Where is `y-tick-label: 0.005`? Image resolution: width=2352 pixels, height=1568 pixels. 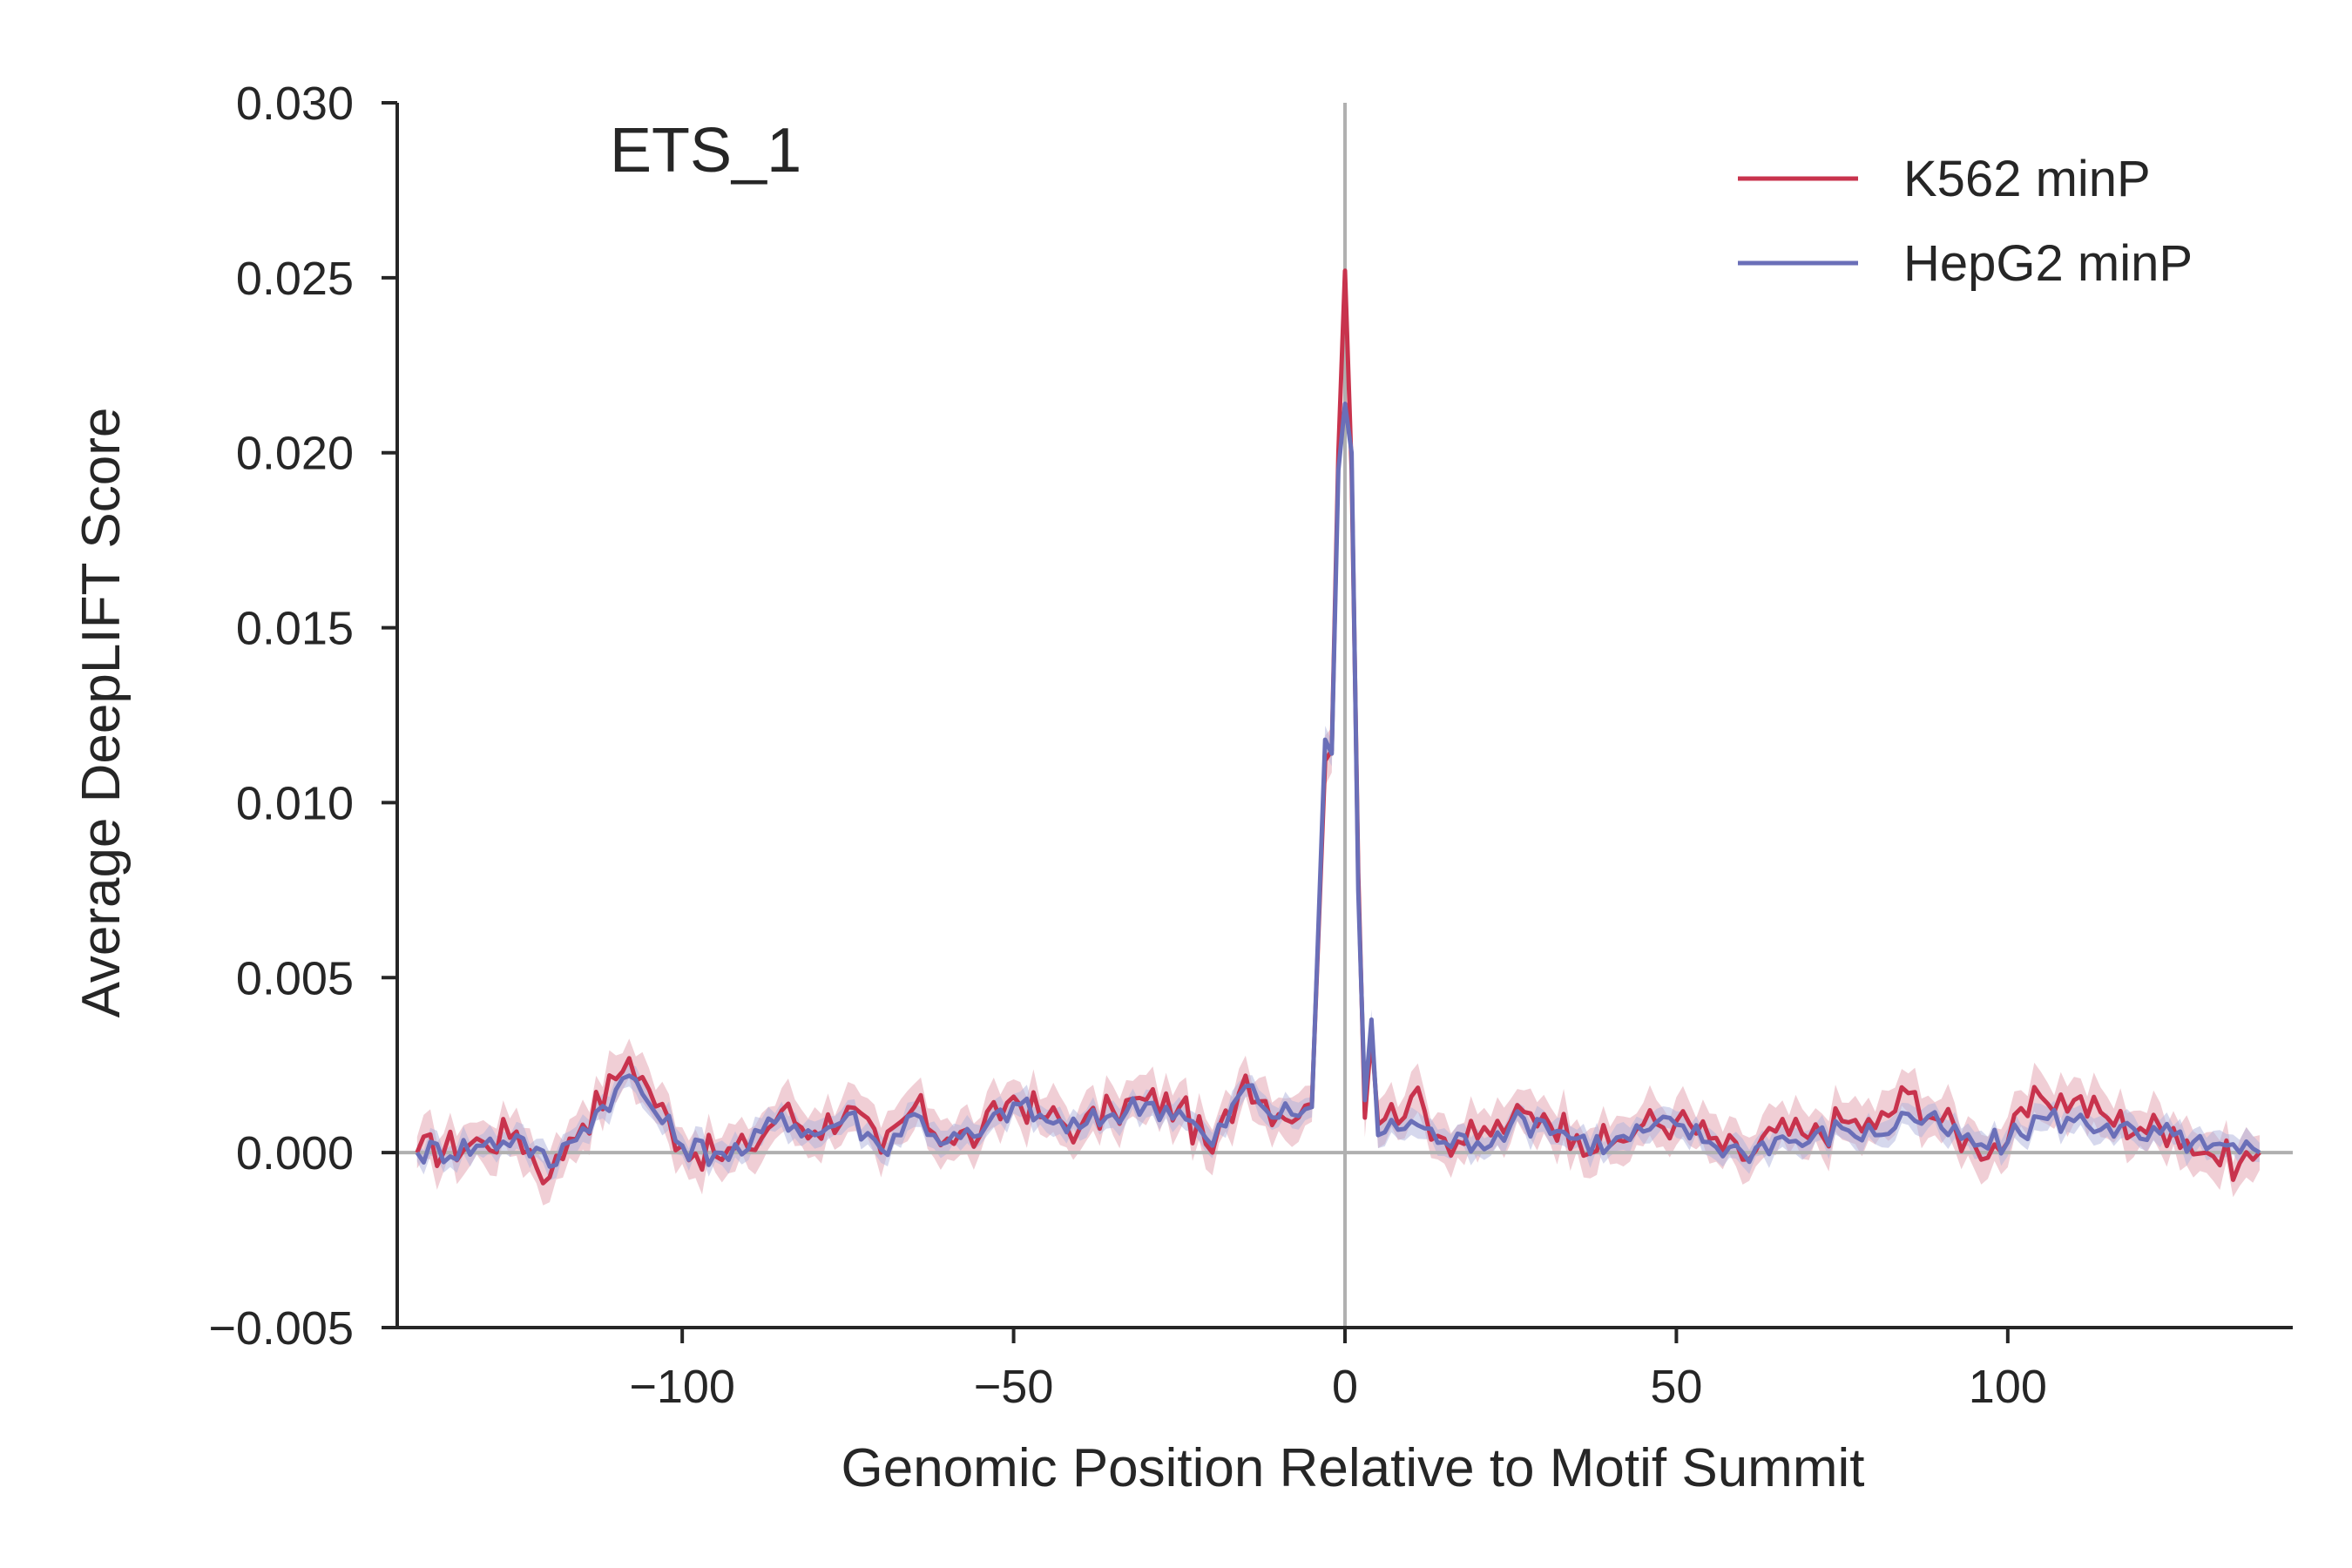 y-tick-label: 0.005 is located at coordinates (295, 978).